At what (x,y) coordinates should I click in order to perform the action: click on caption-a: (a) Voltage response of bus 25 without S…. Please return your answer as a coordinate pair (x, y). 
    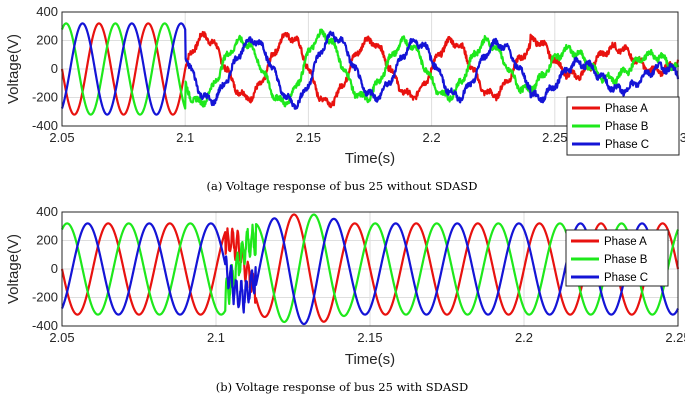
    Looking at the image, I should click on (341, 186).